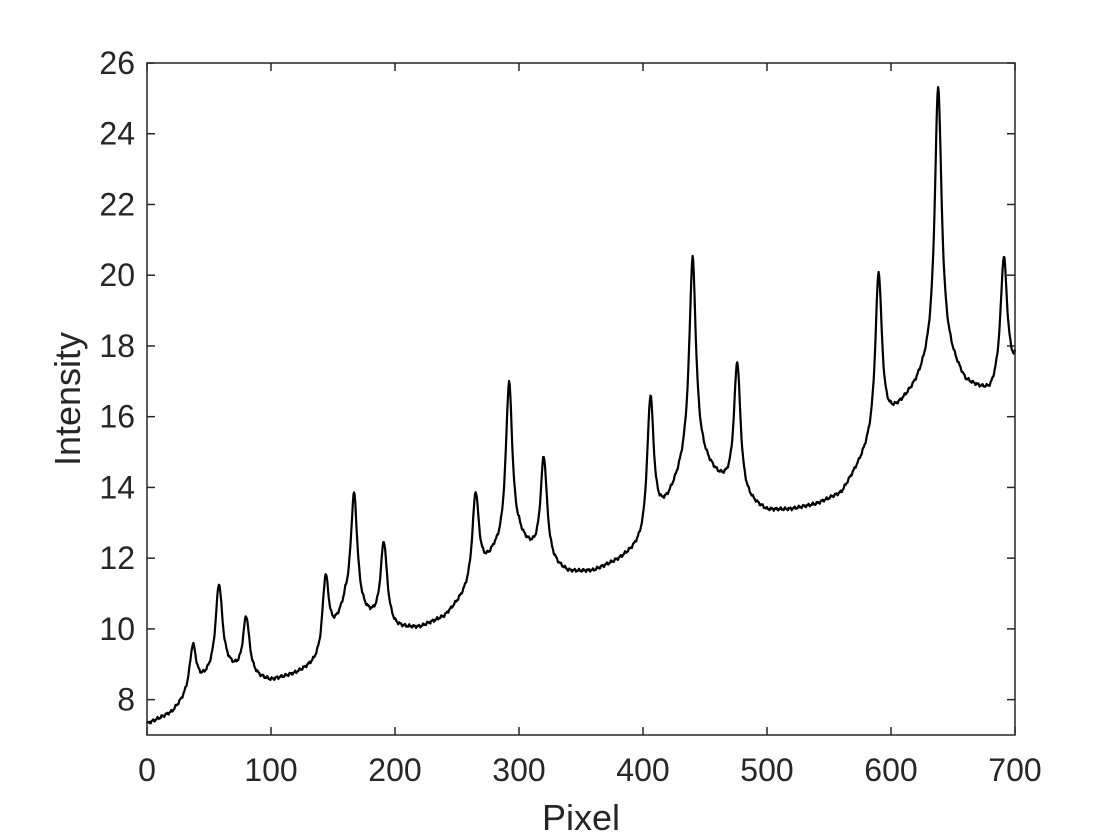  I want to click on x-tick-label: 200, so click(394, 770).